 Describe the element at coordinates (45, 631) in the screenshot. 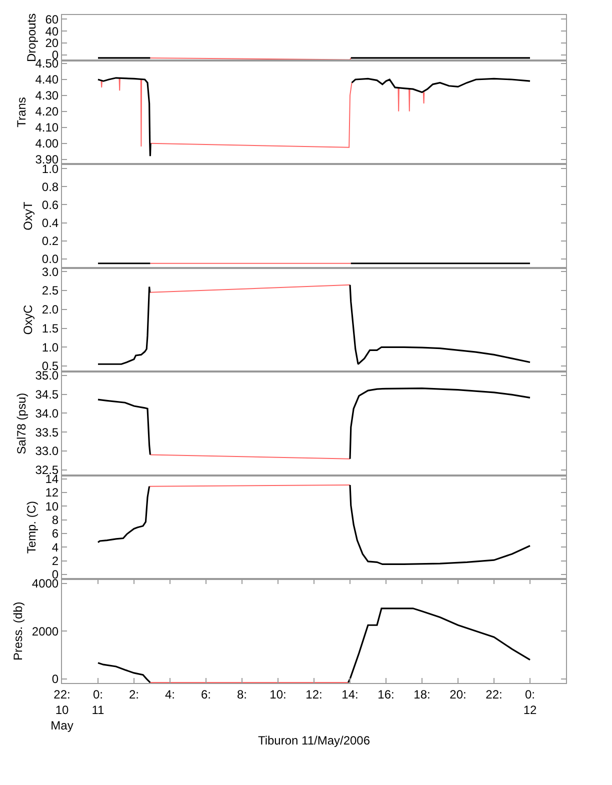

I see `y-tick-label: 2000` at that location.